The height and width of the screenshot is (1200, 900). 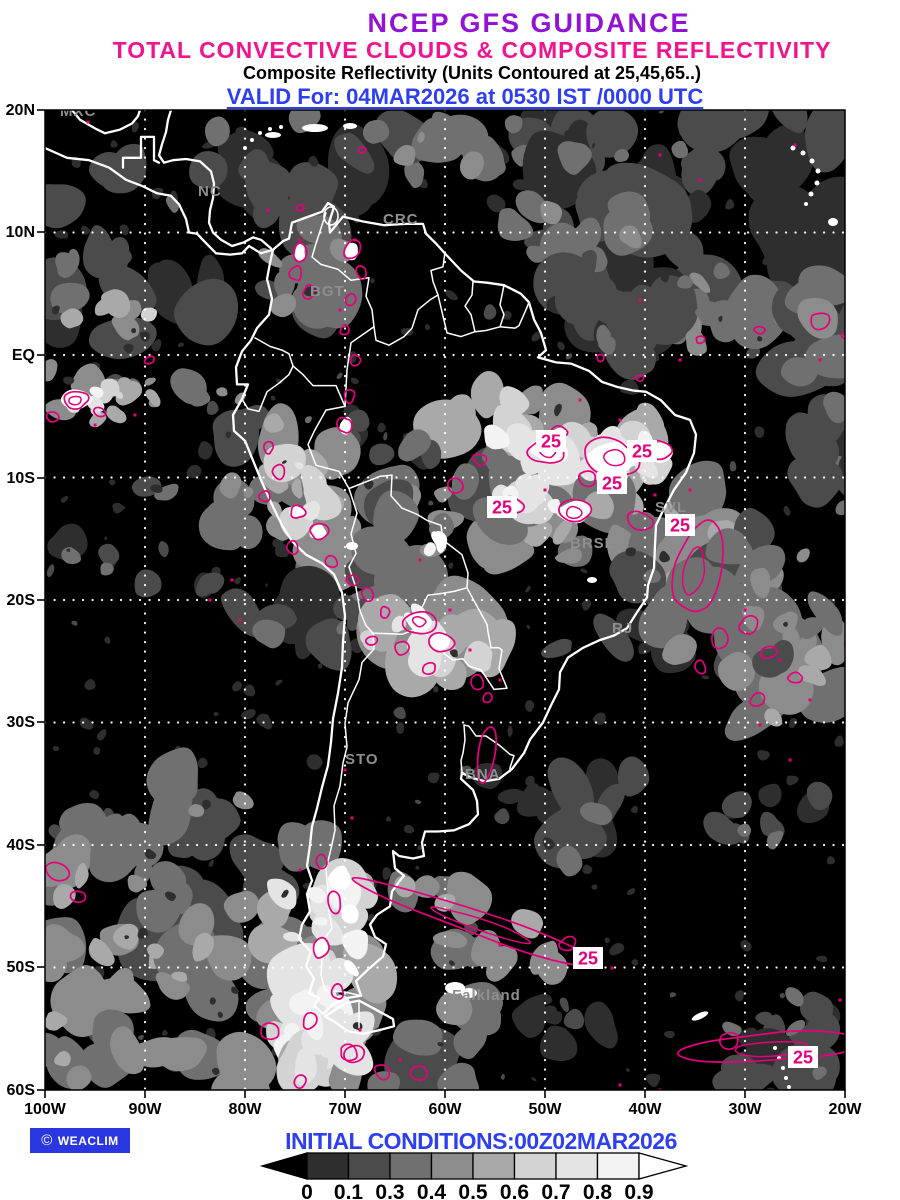 I want to click on city-label: STO, so click(x=362, y=759).